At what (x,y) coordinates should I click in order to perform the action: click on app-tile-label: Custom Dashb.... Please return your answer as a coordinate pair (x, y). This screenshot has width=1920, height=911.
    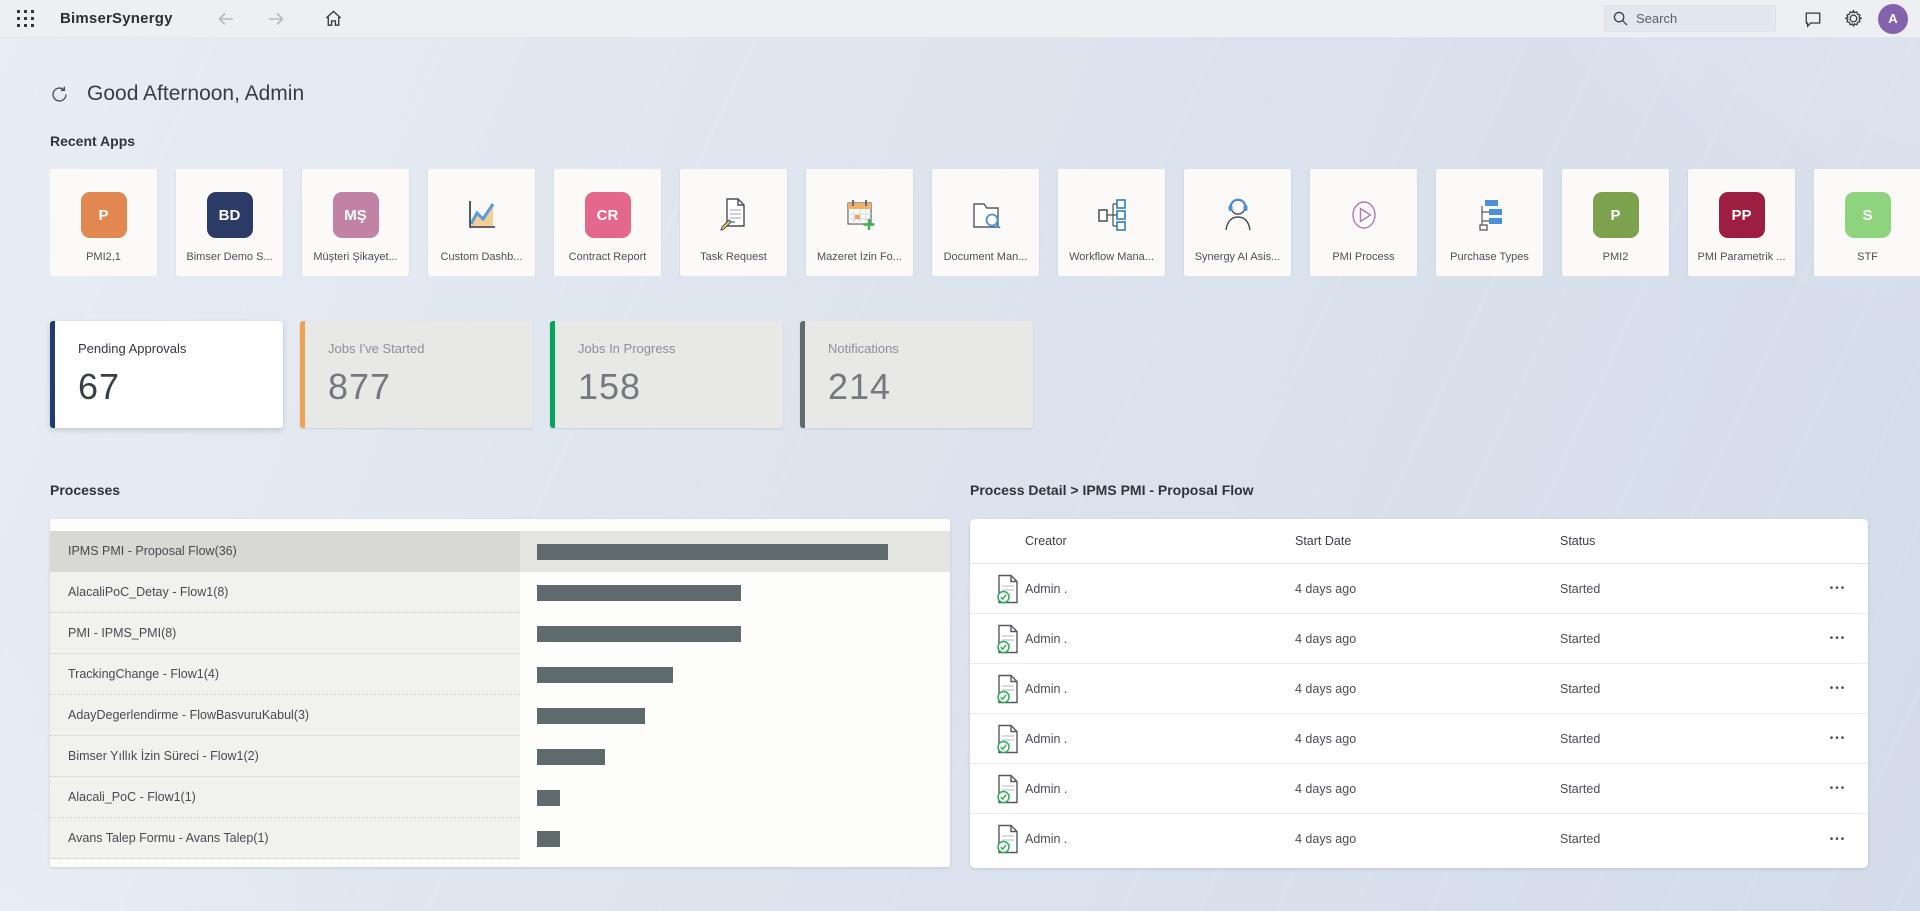
    Looking at the image, I should click on (481, 257).